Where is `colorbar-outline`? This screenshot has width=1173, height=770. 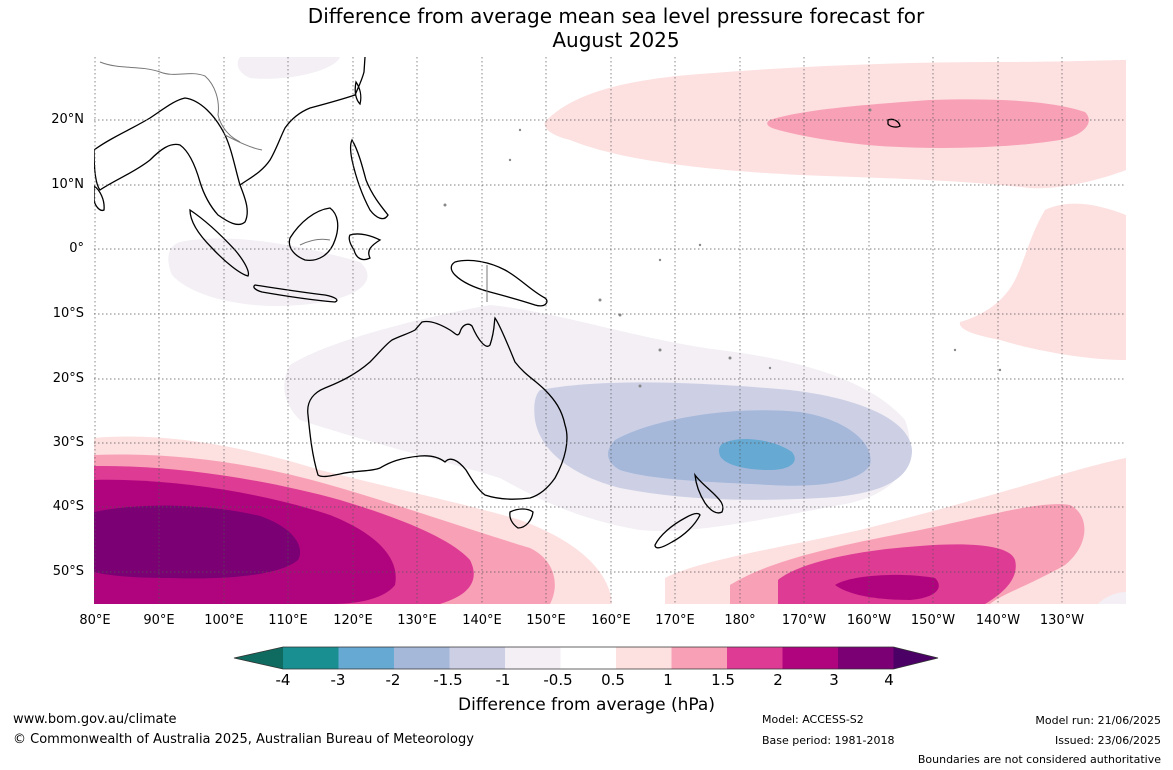
colorbar-outline is located at coordinates (586, 658).